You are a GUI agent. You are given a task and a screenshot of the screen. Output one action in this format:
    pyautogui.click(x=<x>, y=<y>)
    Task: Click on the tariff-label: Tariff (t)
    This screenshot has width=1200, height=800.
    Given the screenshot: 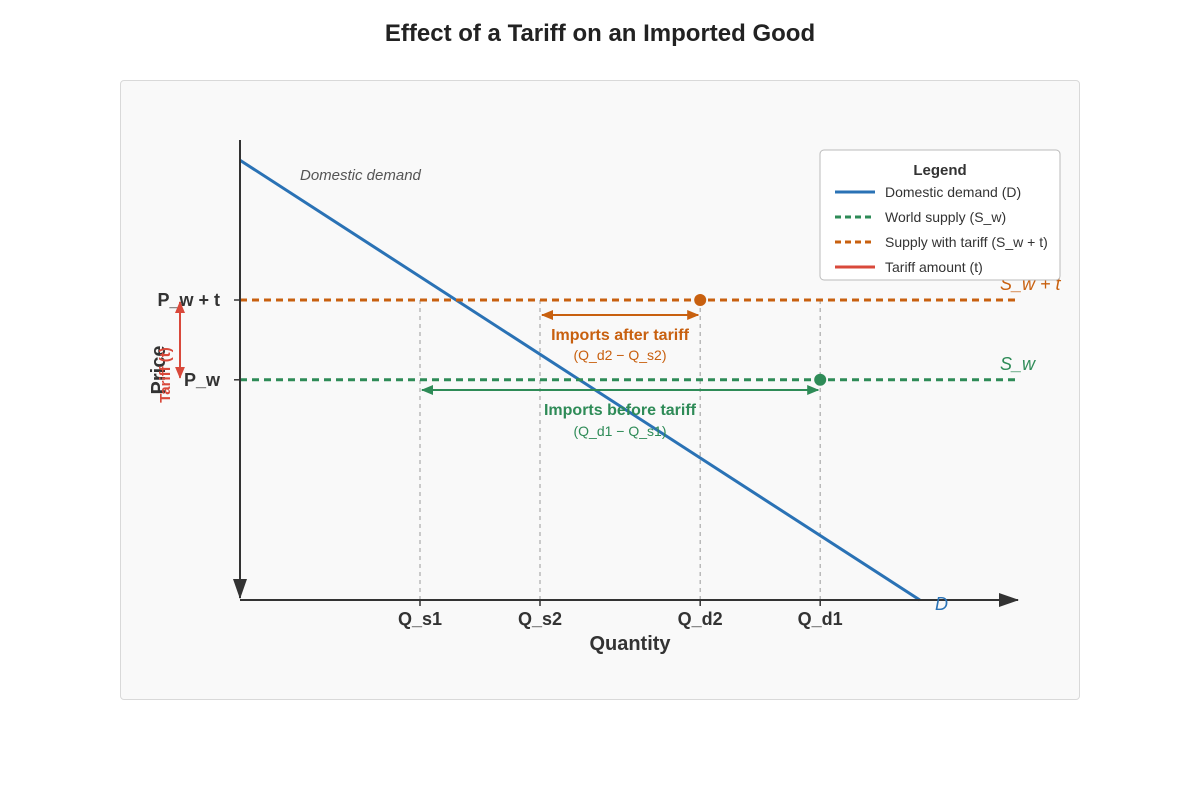 What is the action you would take?
    pyautogui.click(x=165, y=375)
    